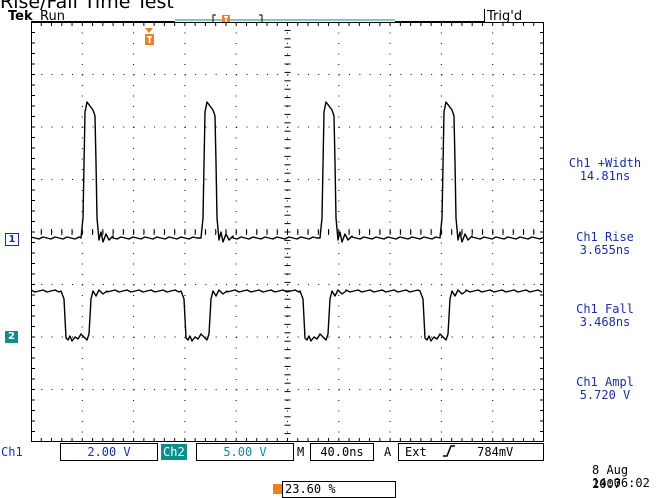 The height and width of the screenshot is (498, 660). What do you see at coordinates (20, 16) in the screenshot?
I see `tek-logo: Tek` at bounding box center [20, 16].